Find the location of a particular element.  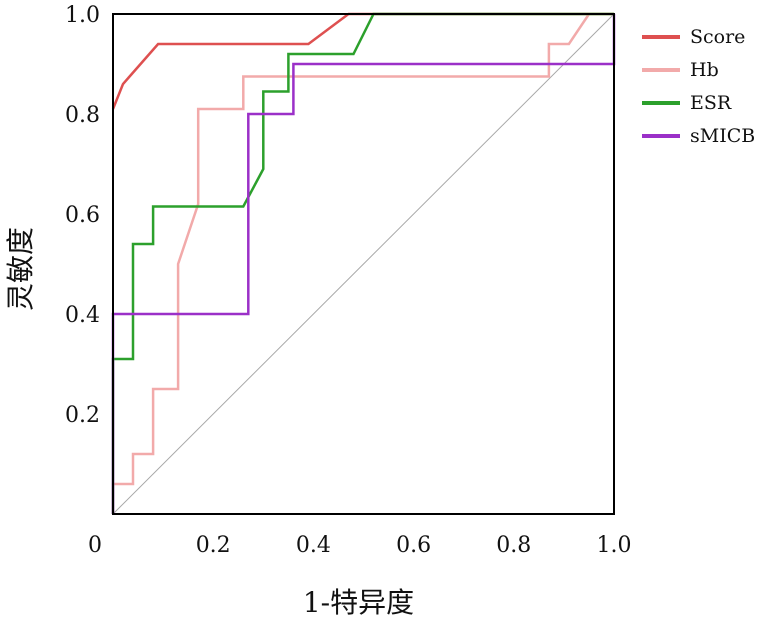

x-tick-label: 0.8 is located at coordinates (513, 545).